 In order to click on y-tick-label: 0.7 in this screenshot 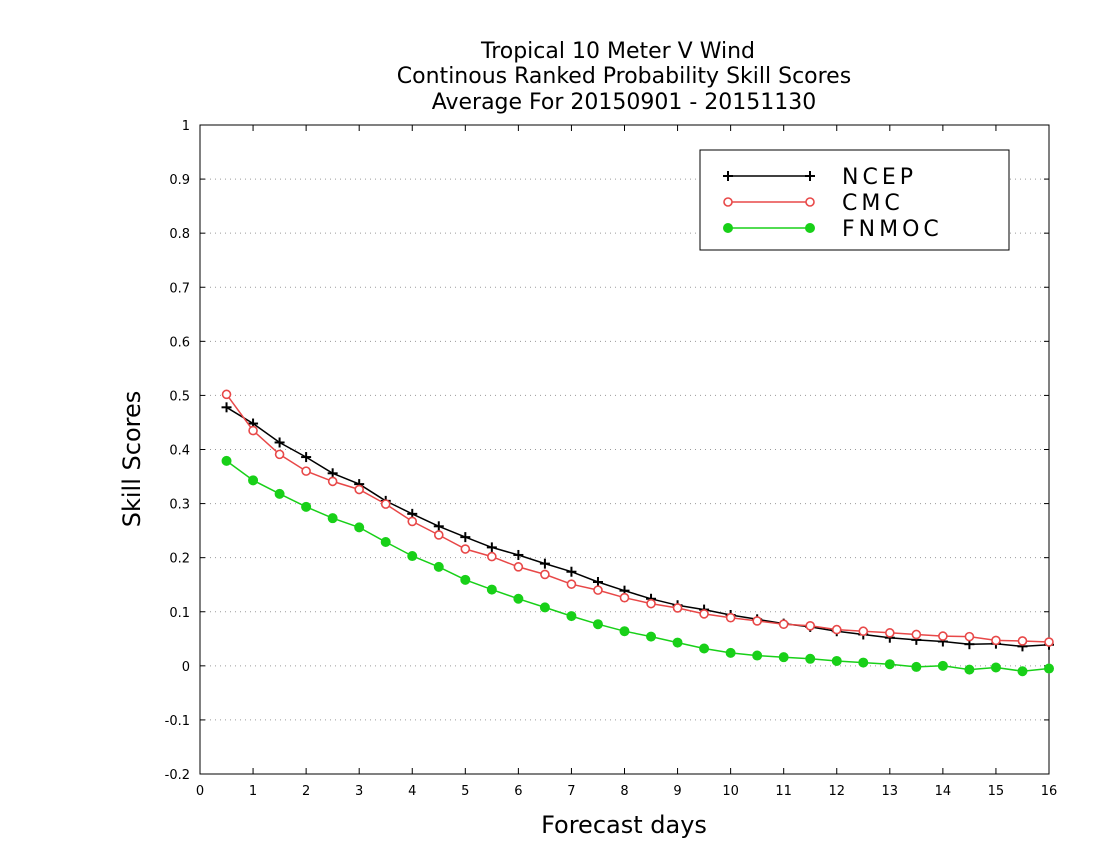, I will do `click(179, 288)`.